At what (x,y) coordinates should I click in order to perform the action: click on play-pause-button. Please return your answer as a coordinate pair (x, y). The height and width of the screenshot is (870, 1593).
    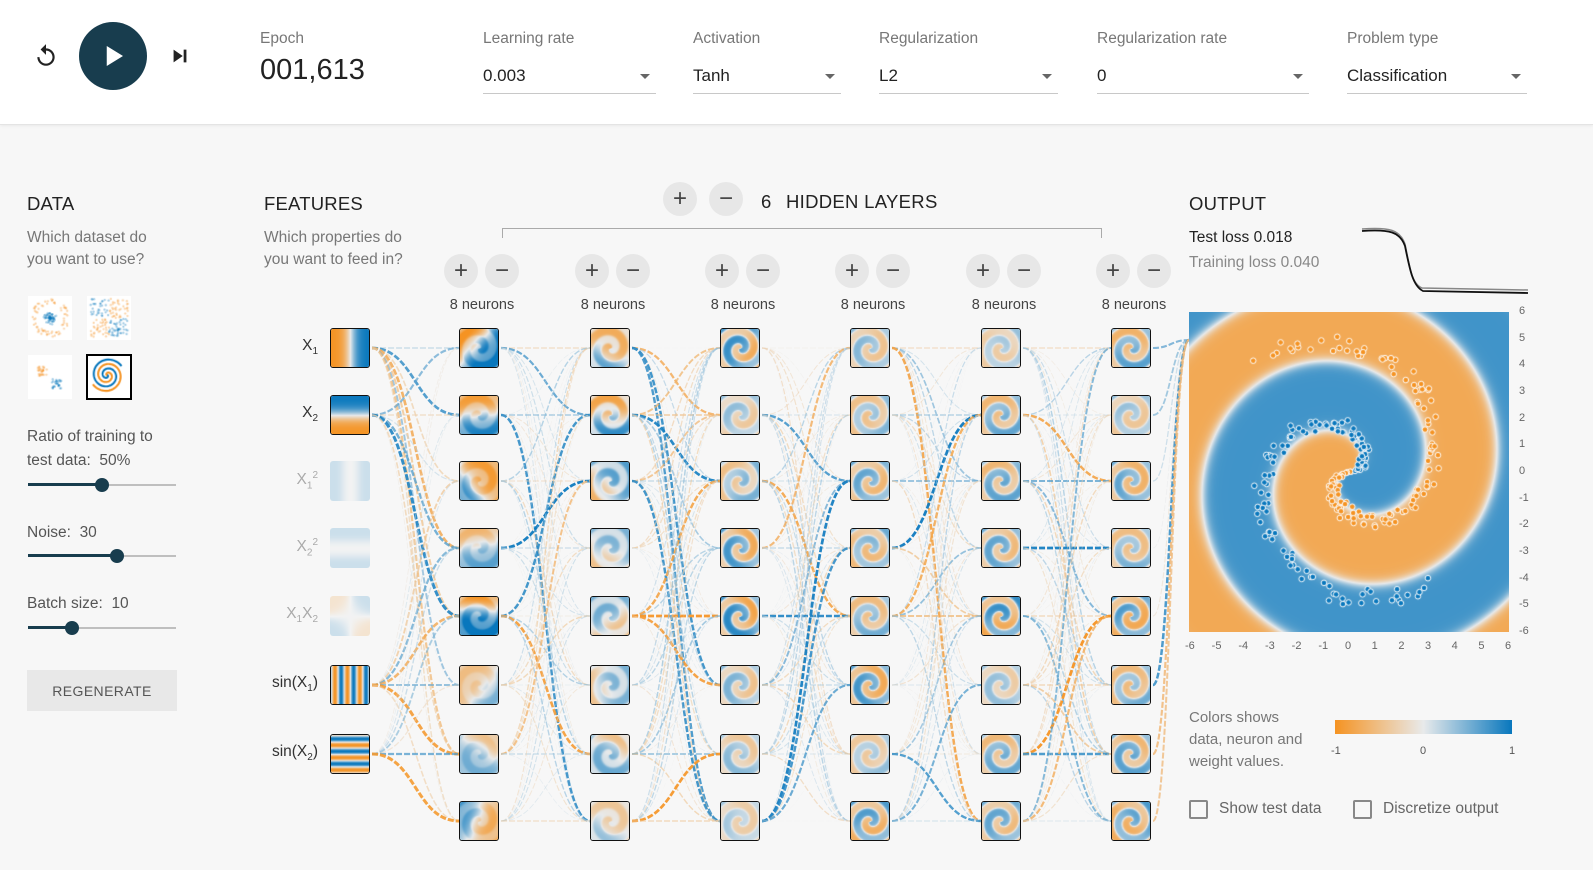
    Looking at the image, I should click on (113, 56).